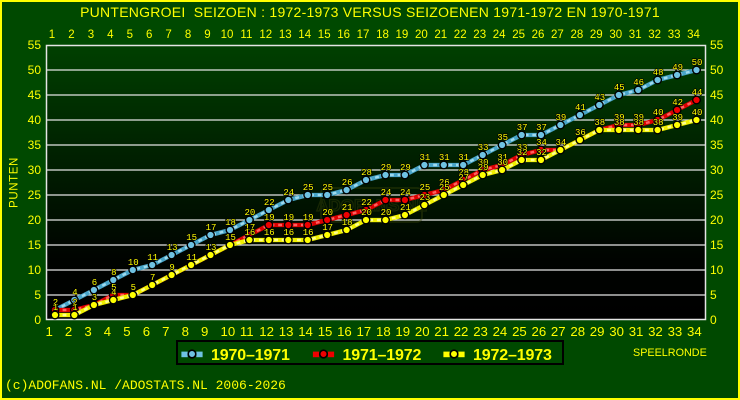 The height and width of the screenshot is (400, 740). Describe the element at coordinates (305, 331) in the screenshot. I see `svg-text: 14` at that location.